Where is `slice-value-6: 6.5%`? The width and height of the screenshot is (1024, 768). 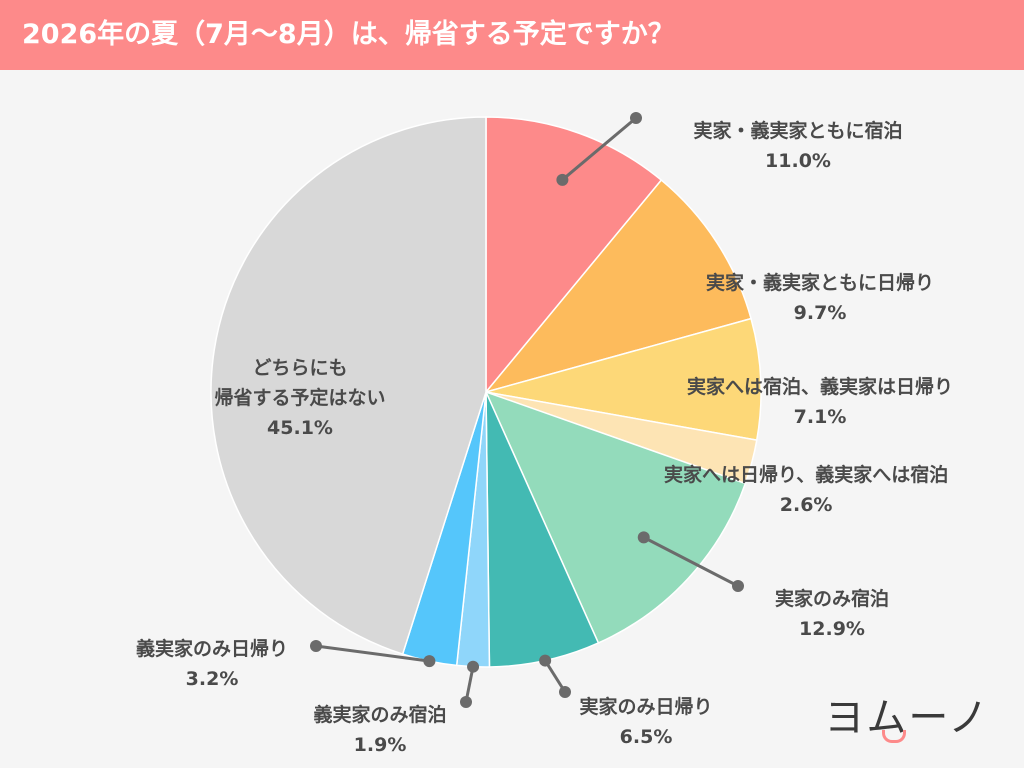
slice-value-6: 6.5% is located at coordinates (646, 737).